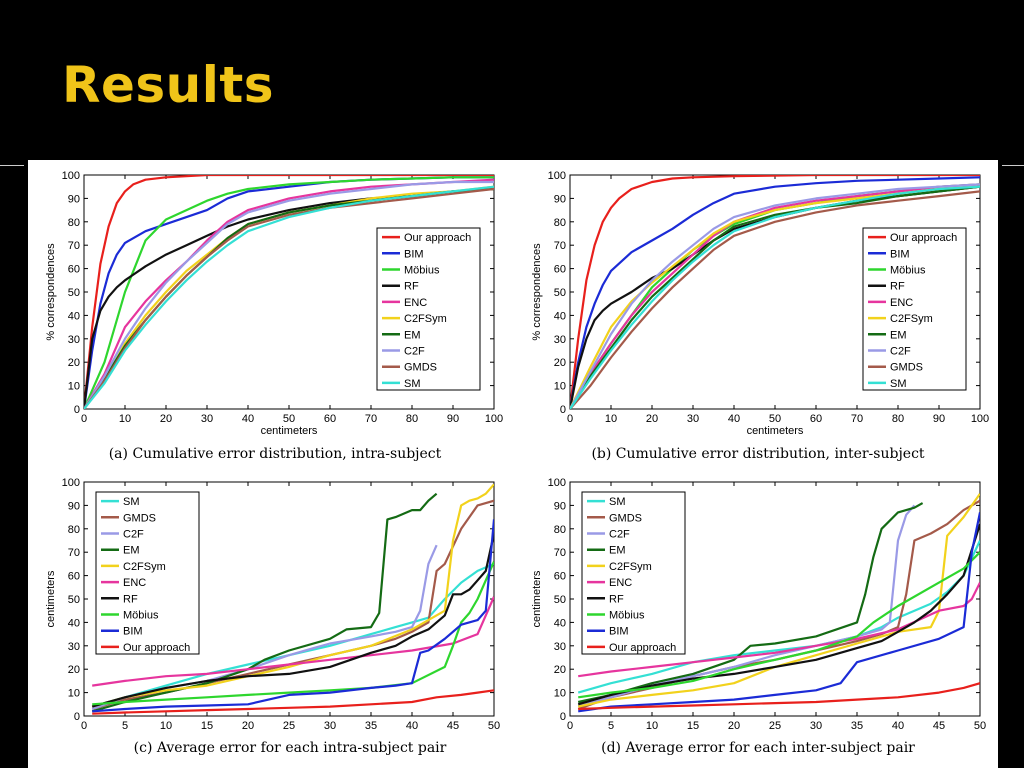  What do you see at coordinates (330, 419) in the screenshot?
I see `x-tick-label: 60` at bounding box center [330, 419].